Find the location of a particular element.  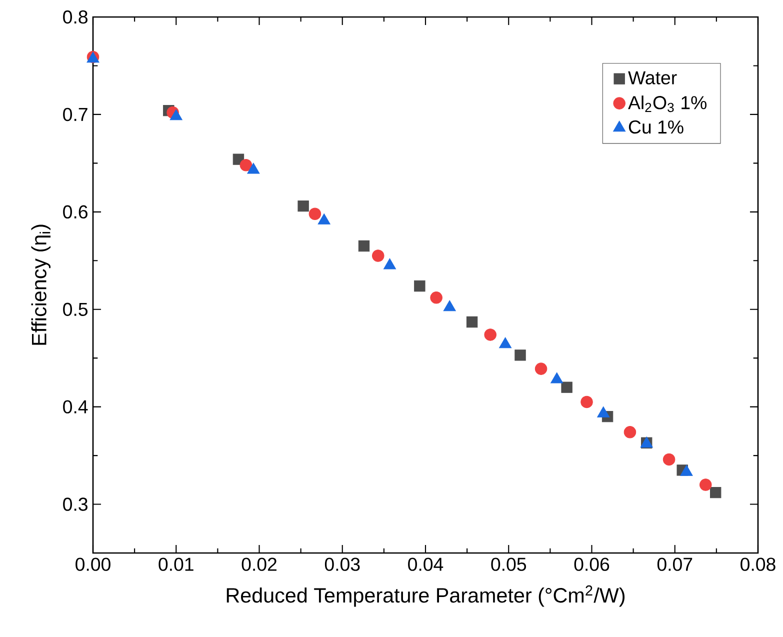

x-tick-label: 0.04 is located at coordinates (426, 564).